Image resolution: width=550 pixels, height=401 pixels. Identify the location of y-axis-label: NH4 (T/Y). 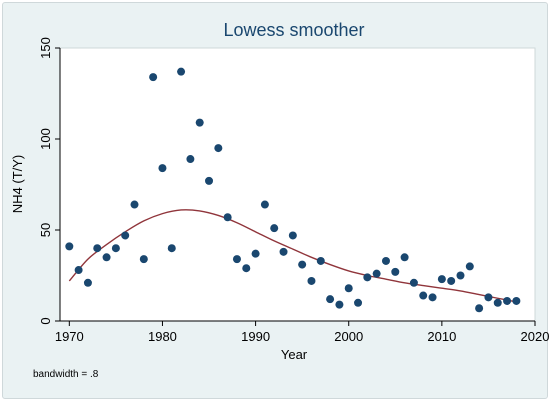
(17, 184).